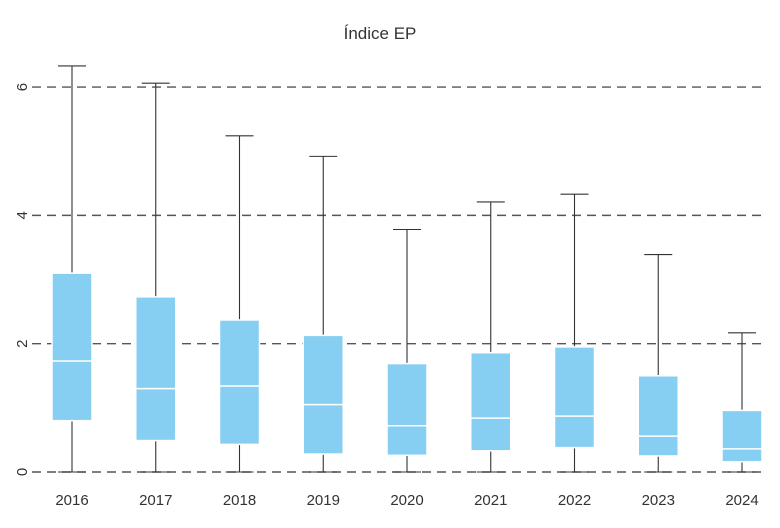 The height and width of the screenshot is (528, 780). I want to click on x-tick-label: 2018, so click(239, 500).